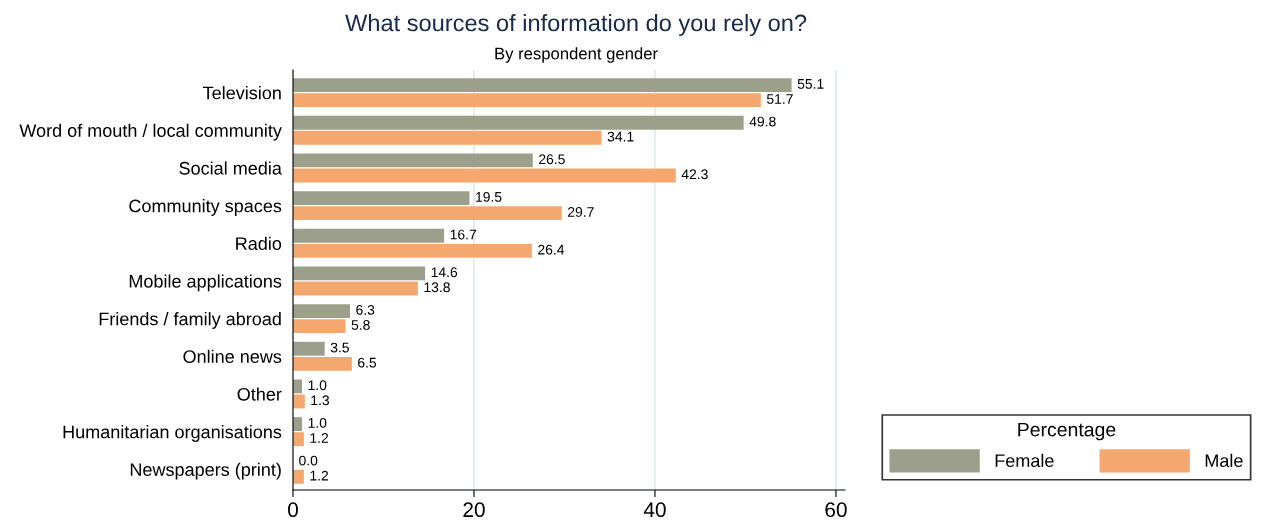  I want to click on y-tick-label: Humanitarian organisations, so click(172, 433).